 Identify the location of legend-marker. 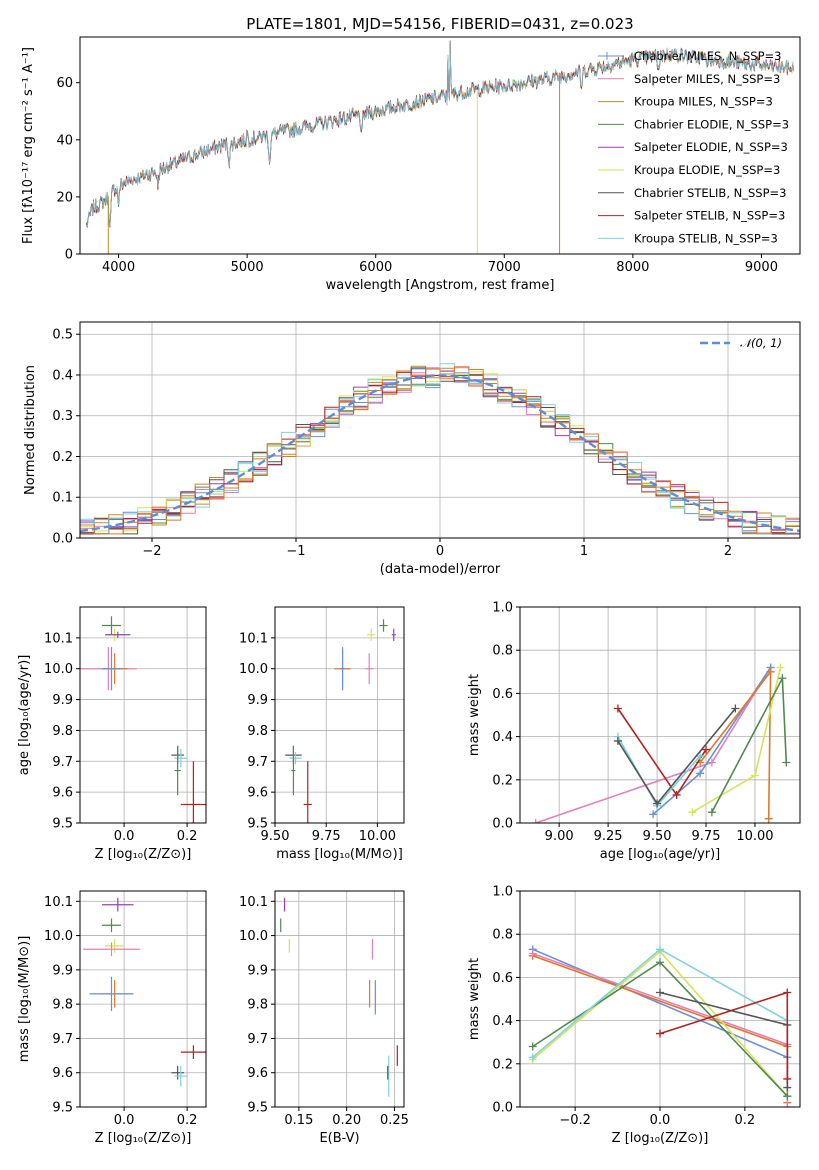
(607, 56).